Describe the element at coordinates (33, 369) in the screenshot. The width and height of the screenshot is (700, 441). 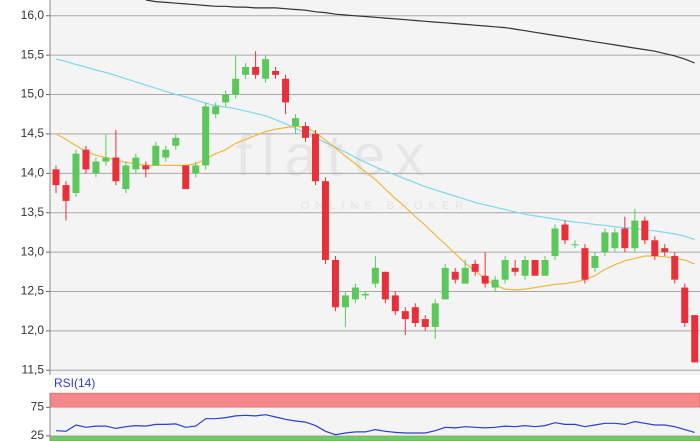
I see `y-tick-label: 11,5` at that location.